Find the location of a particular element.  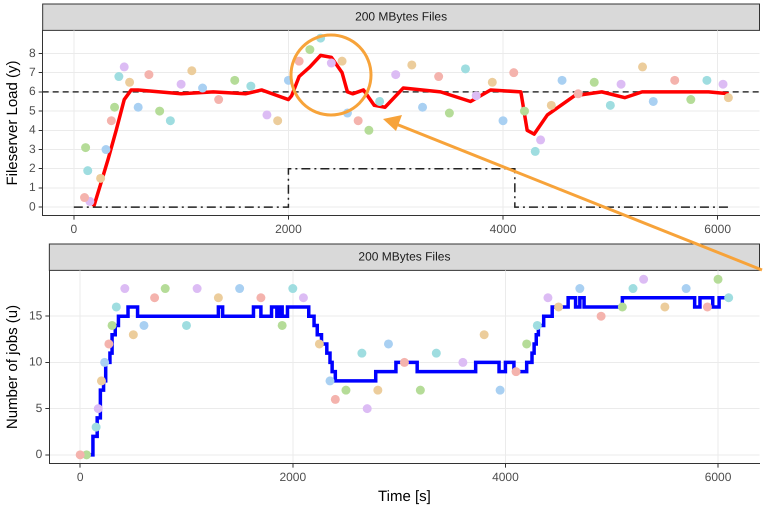

y-tick-label: 10 is located at coordinates (35, 361).